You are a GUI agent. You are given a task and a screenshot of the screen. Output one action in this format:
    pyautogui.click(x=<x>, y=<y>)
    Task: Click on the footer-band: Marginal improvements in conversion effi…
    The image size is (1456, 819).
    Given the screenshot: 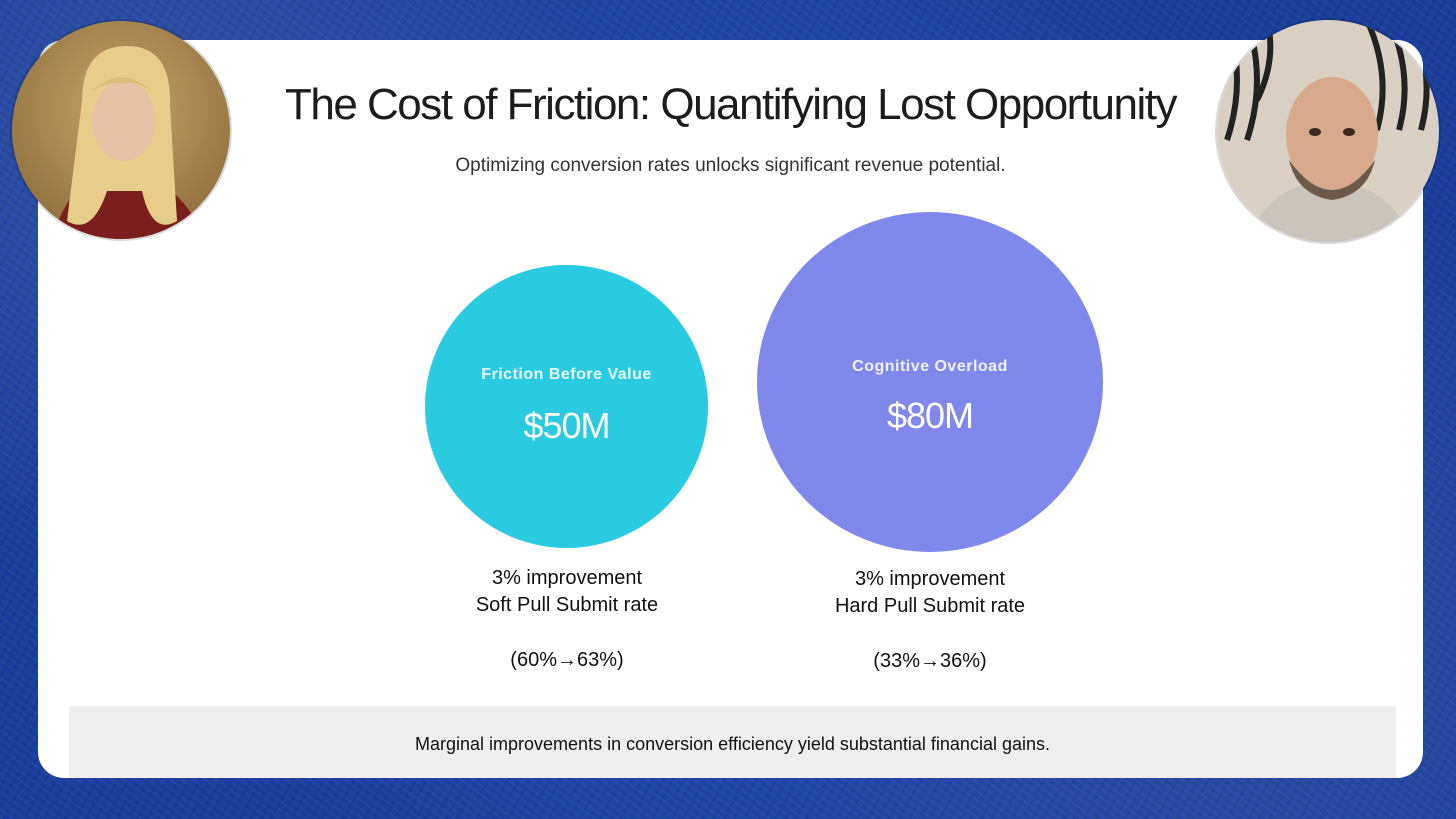 What is the action you would take?
    pyautogui.click(x=732, y=742)
    